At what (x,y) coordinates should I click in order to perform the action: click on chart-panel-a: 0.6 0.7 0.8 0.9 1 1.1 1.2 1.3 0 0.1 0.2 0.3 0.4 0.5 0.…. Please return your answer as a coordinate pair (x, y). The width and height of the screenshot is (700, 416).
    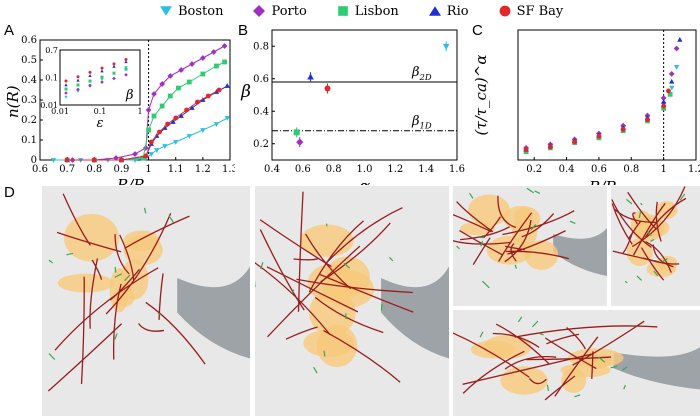
    Looking at the image, I should click on (119, 110).